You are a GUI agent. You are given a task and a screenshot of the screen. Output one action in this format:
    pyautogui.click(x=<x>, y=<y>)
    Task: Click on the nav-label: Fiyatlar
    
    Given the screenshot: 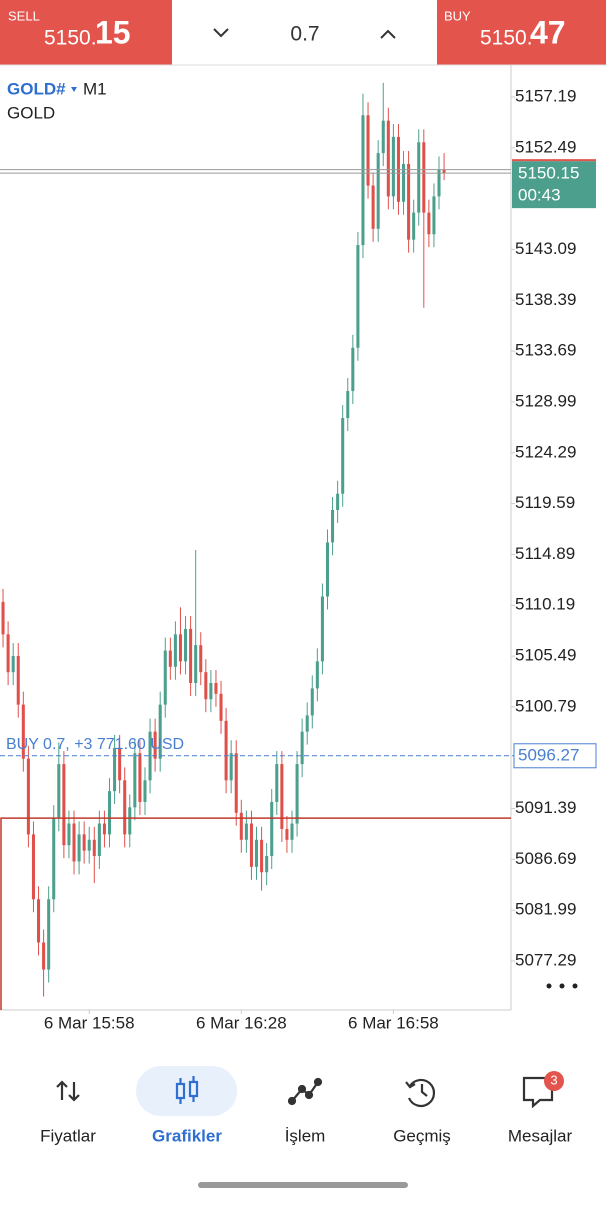 What is the action you would take?
    pyautogui.click(x=68, y=1135)
    